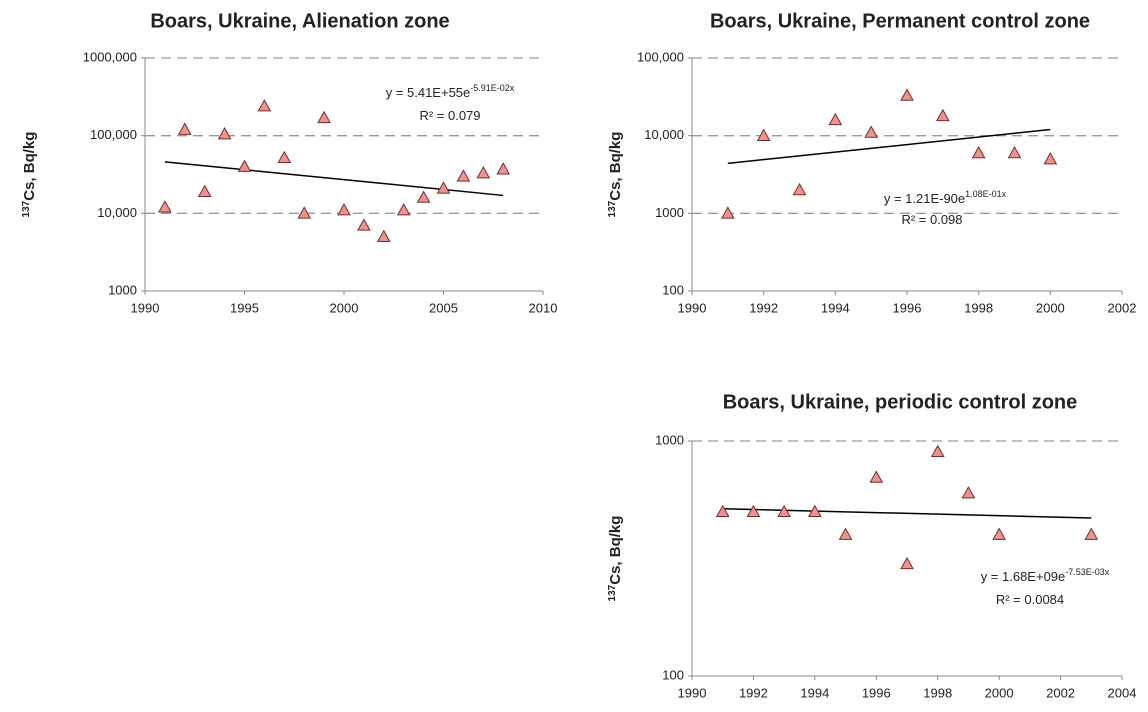 This screenshot has width=1148, height=712. I want to click on trend-equation: y = 5.41E+55e-5.91E-02x, so click(450, 91).